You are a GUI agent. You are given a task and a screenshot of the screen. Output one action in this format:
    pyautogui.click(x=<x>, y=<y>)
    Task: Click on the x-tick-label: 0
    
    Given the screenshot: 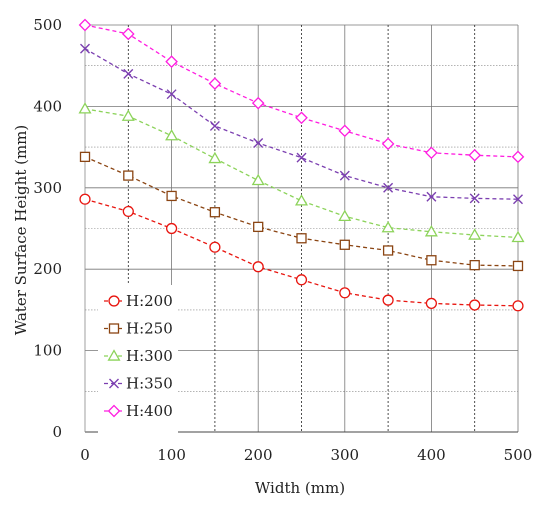 What is the action you would take?
    pyautogui.click(x=85, y=455)
    